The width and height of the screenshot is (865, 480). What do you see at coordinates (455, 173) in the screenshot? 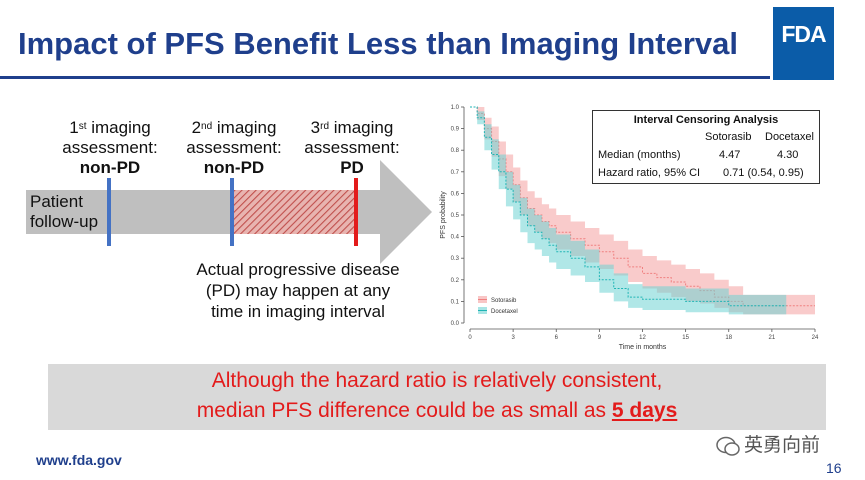
I see `y-tick-label: 0.7` at bounding box center [455, 173].